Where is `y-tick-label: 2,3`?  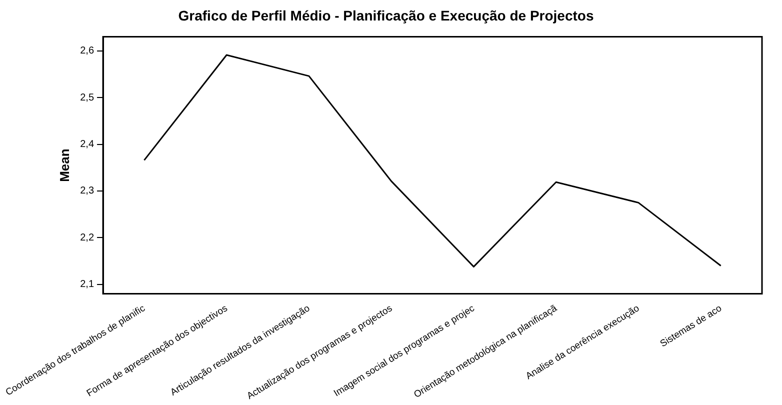 y-tick-label: 2,3 is located at coordinates (87, 191).